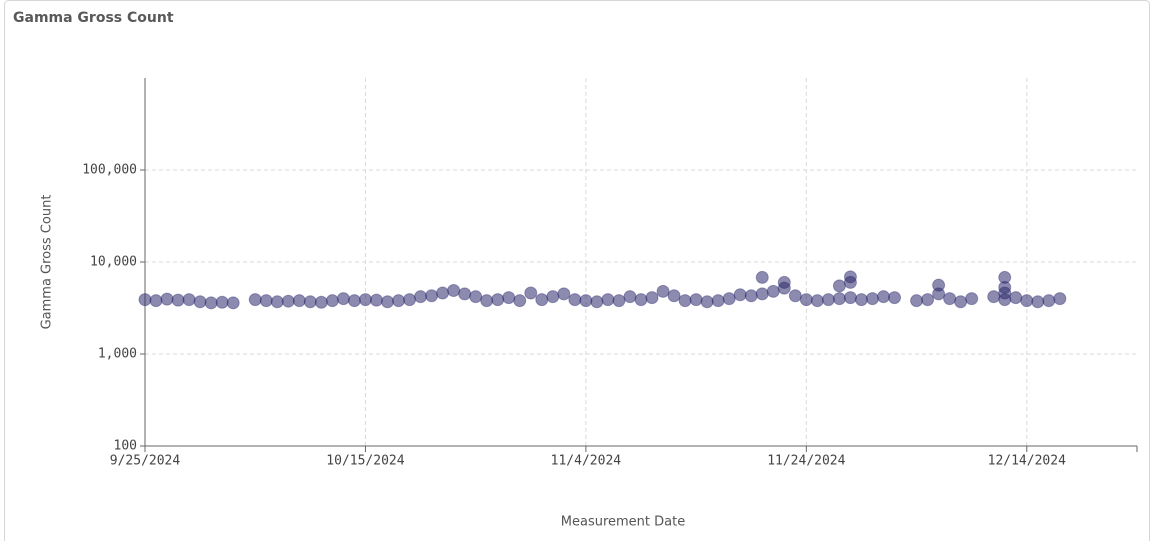 This screenshot has width=1150, height=541. Describe the element at coordinates (145, 461) in the screenshot. I see `x-tick-label: 9/25/2024` at that location.